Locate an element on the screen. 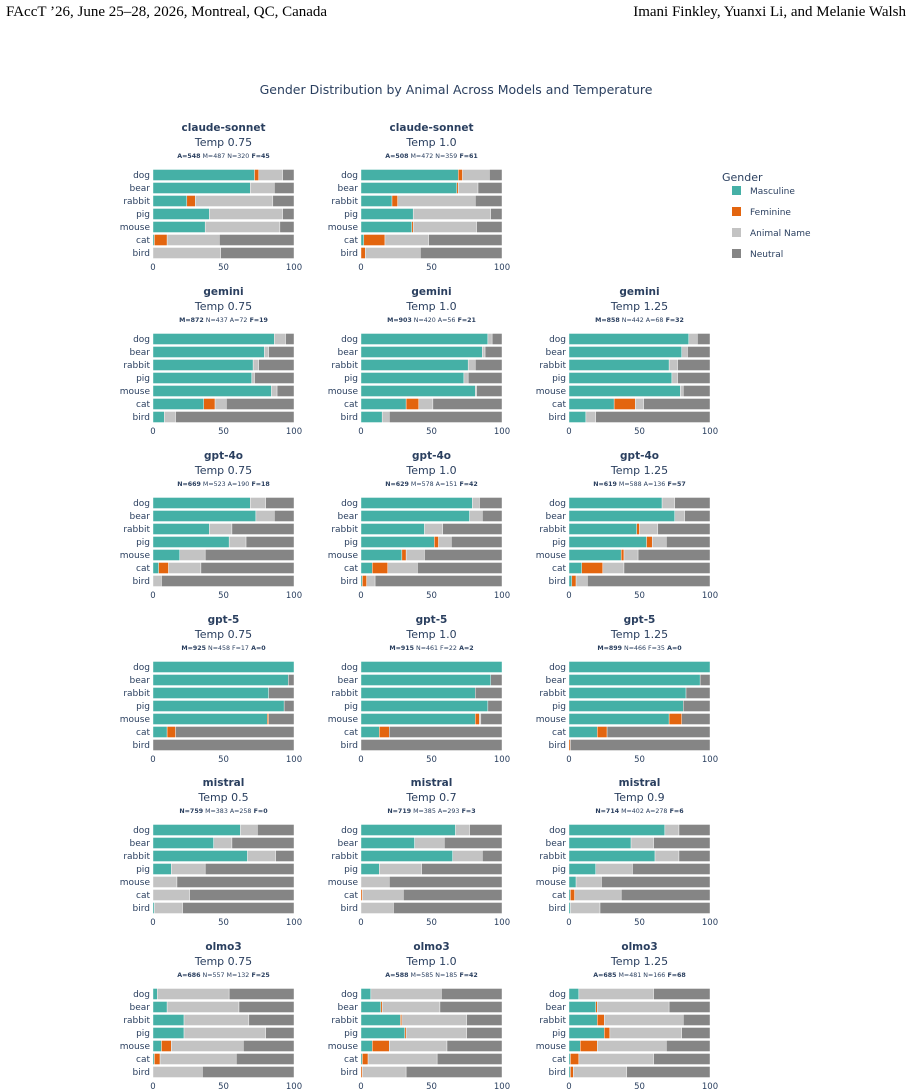 This screenshot has width=912, height=1092. panel-counts: M=872 N=437 A=72 F=19 is located at coordinates (223, 320).